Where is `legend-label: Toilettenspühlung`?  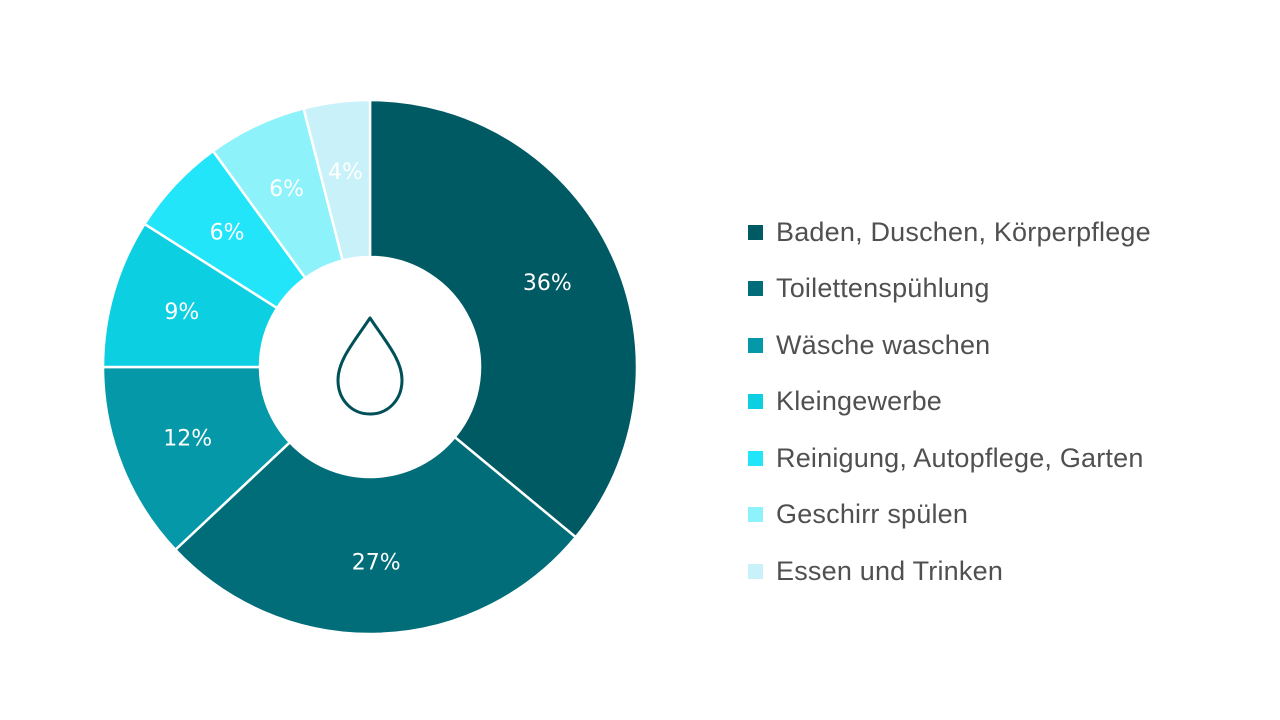
legend-label: Toilettenspühlung is located at coordinates (883, 288).